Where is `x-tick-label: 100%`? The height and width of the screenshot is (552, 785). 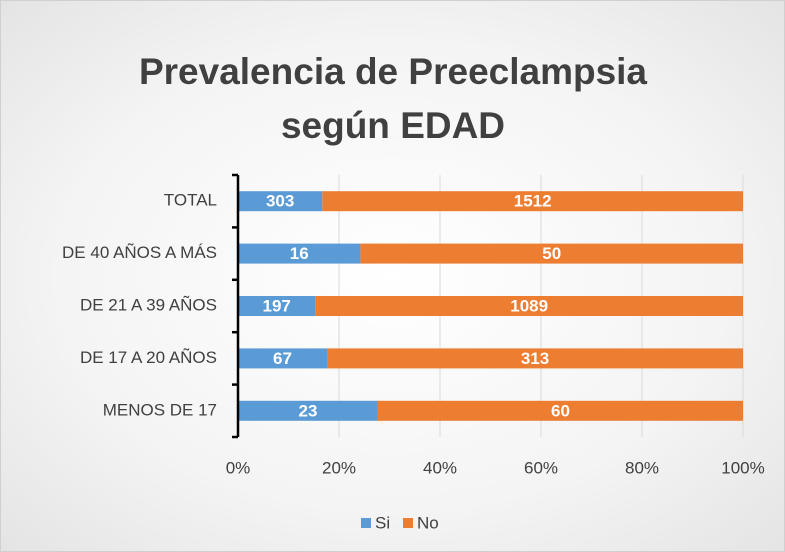 x-tick-label: 100% is located at coordinates (742, 467).